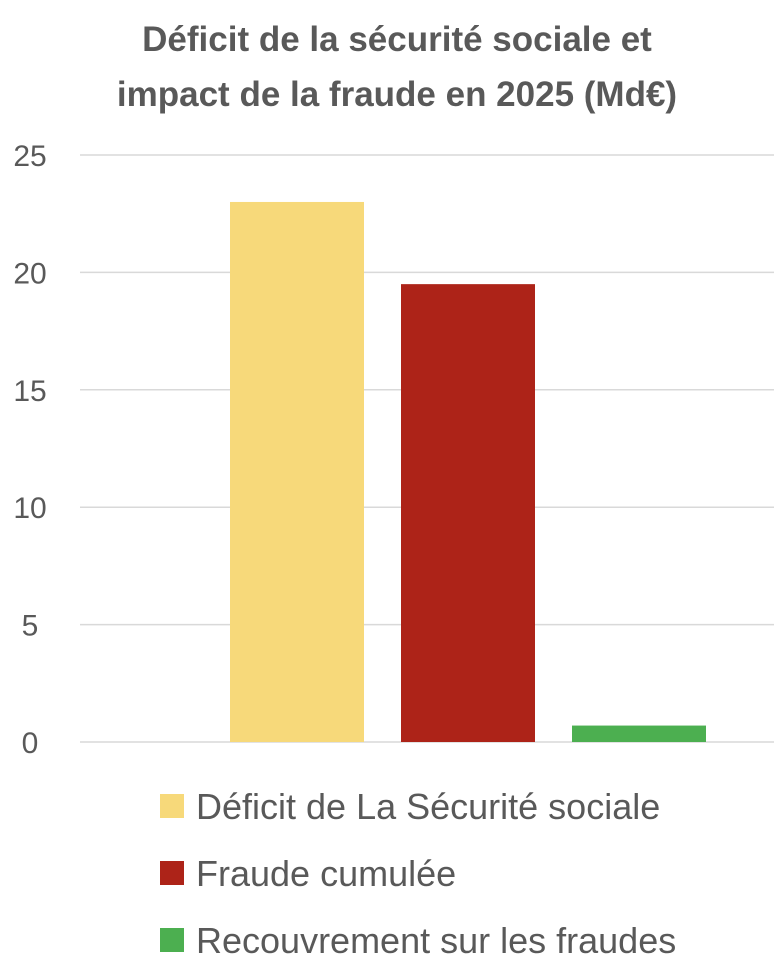 The image size is (774, 976). What do you see at coordinates (326, 873) in the screenshot?
I see `legend-label: Fraude cumulée` at bounding box center [326, 873].